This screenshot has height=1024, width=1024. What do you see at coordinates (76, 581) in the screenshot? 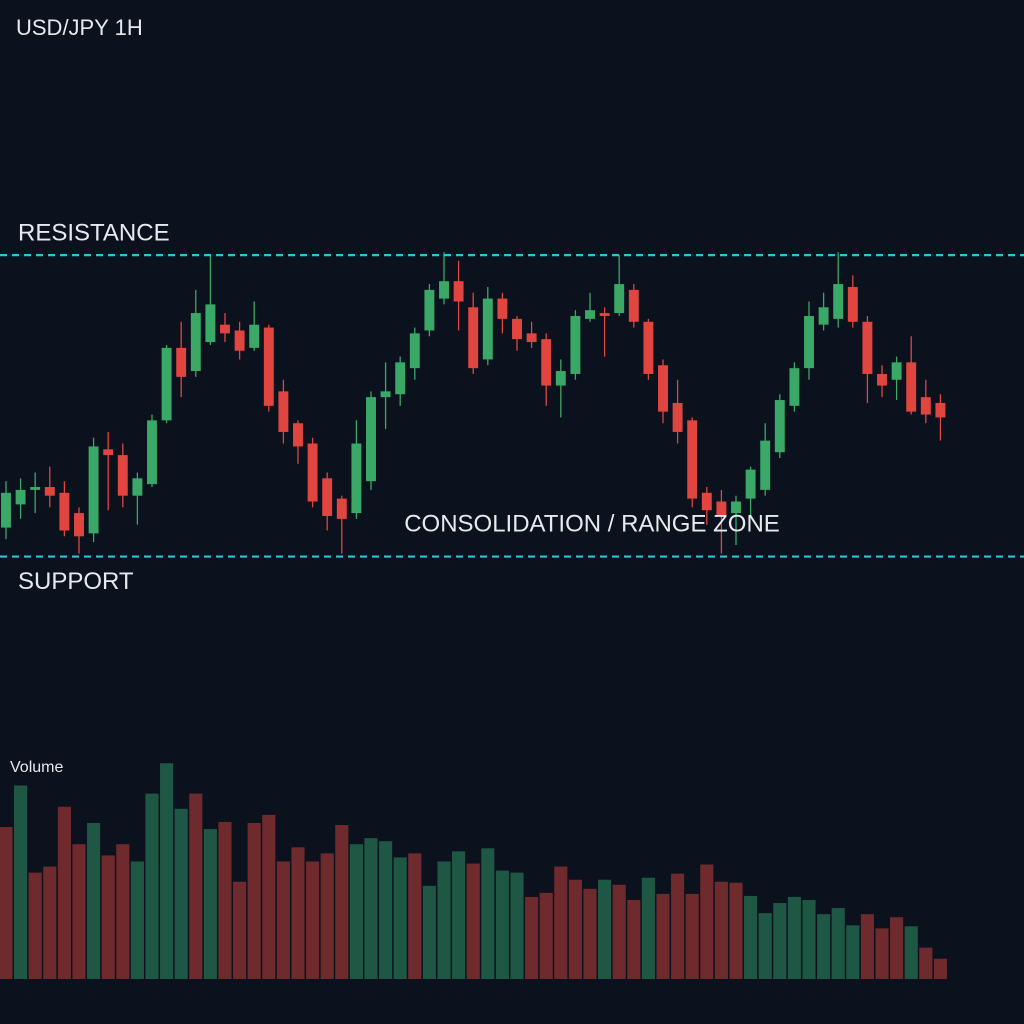
I see `level-label: SUPPORT` at bounding box center [76, 581].